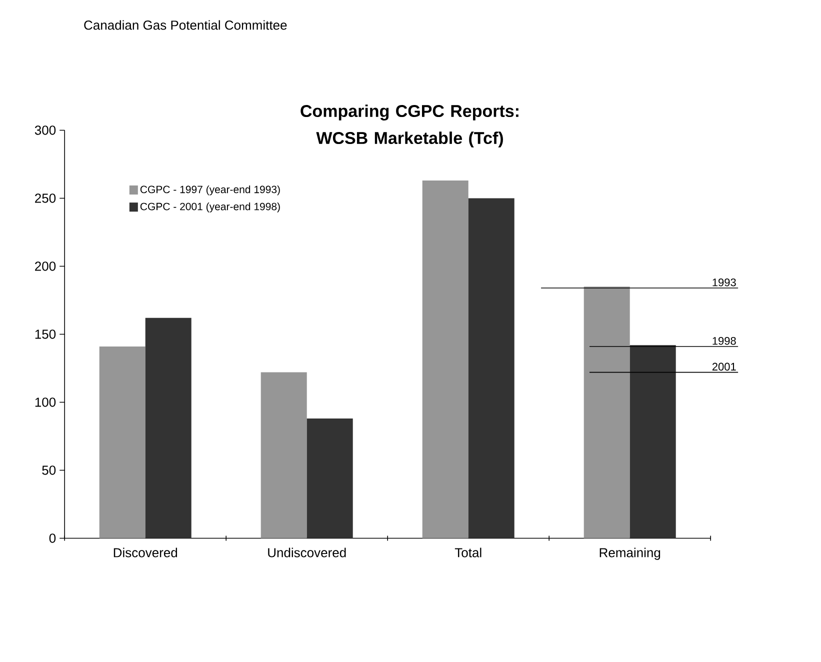 This screenshot has height=662, width=821. What do you see at coordinates (307, 553) in the screenshot?
I see `x-tick-label: Undiscovered` at bounding box center [307, 553].